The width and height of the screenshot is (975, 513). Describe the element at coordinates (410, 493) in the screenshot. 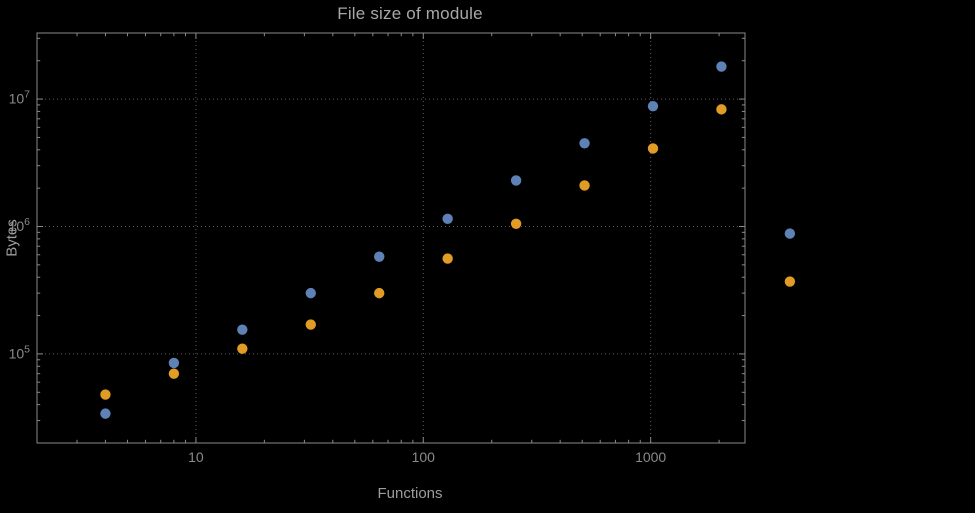

I see `x-axis-label: Functions` at that location.